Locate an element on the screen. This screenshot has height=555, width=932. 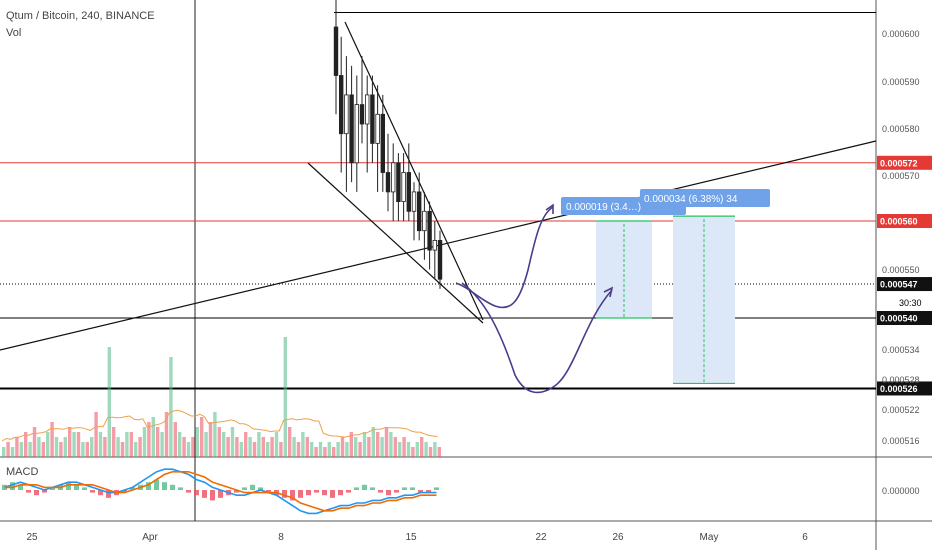
y-tick-9: 0.000522 is located at coordinates (901, 410).